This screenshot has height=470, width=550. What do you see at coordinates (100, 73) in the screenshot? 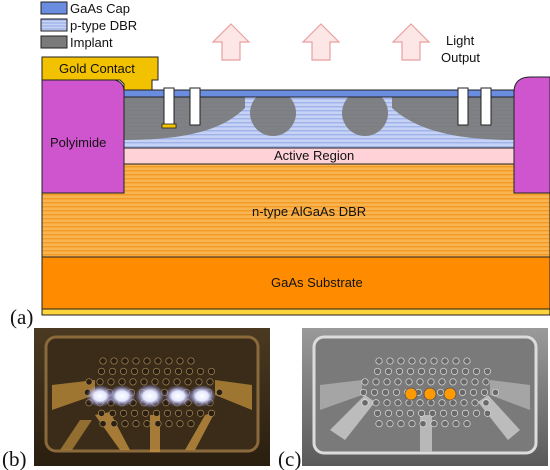
I see `gold-contact` at bounding box center [100, 73].